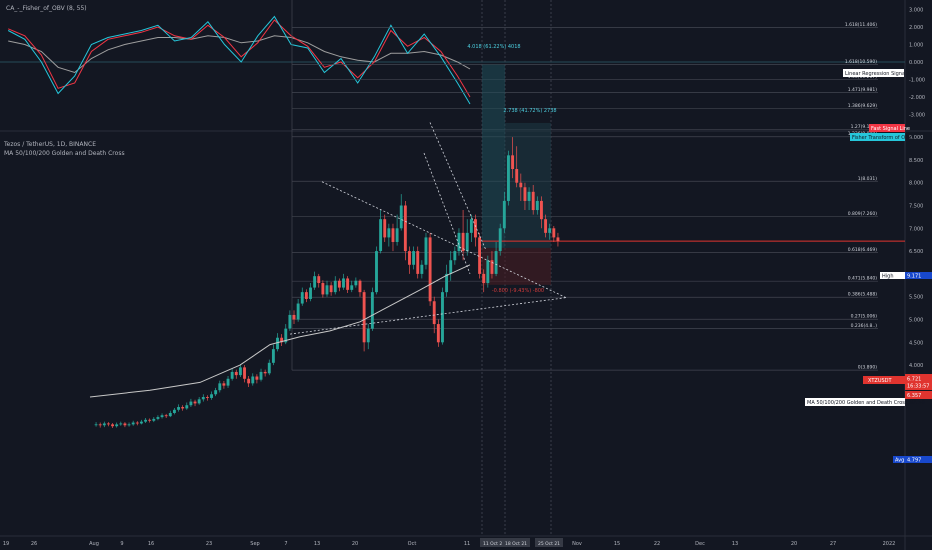 The height and width of the screenshot is (550, 932). What do you see at coordinates (916, 343) in the screenshot?
I see `price-tick-label: 4.500` at bounding box center [916, 343].